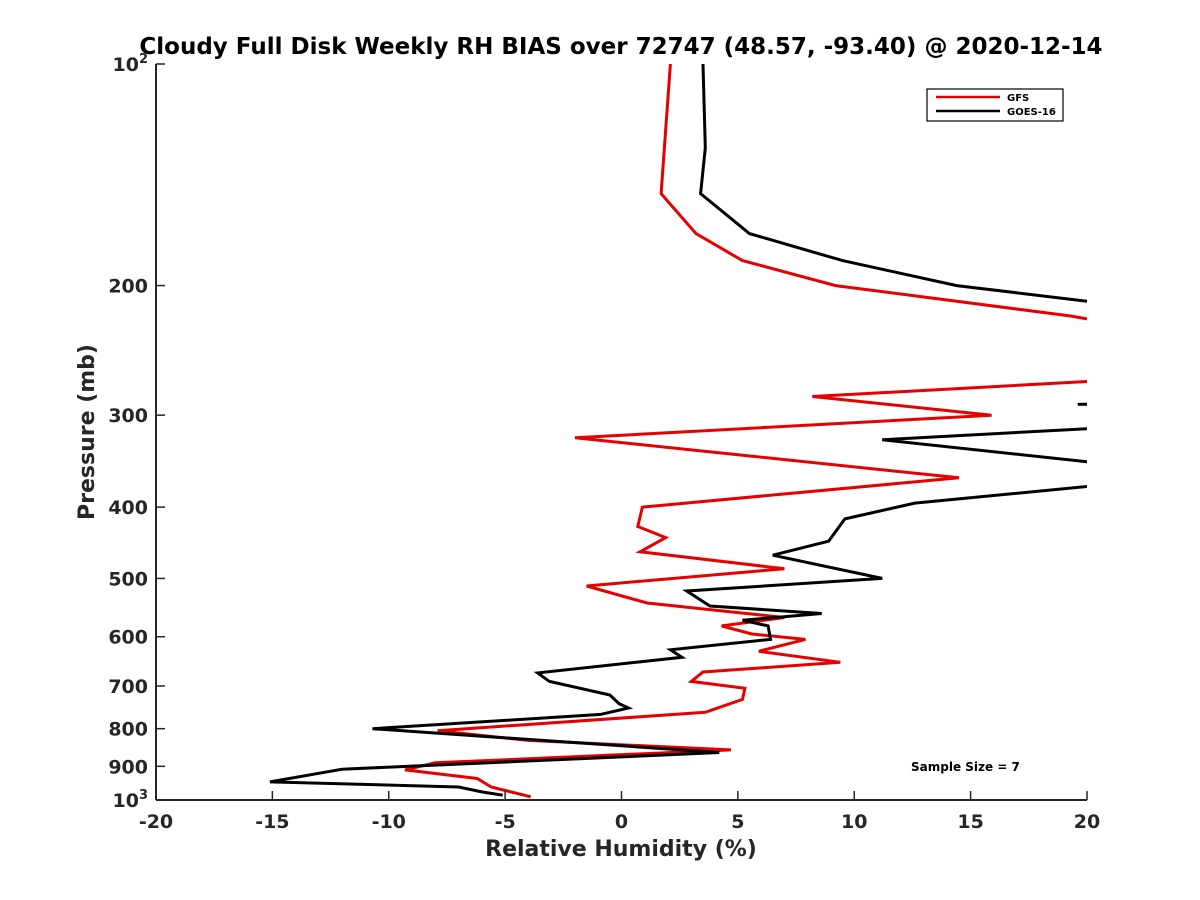 The image size is (1200, 900). I want to click on y-tick-label: 10³, so click(131, 800).